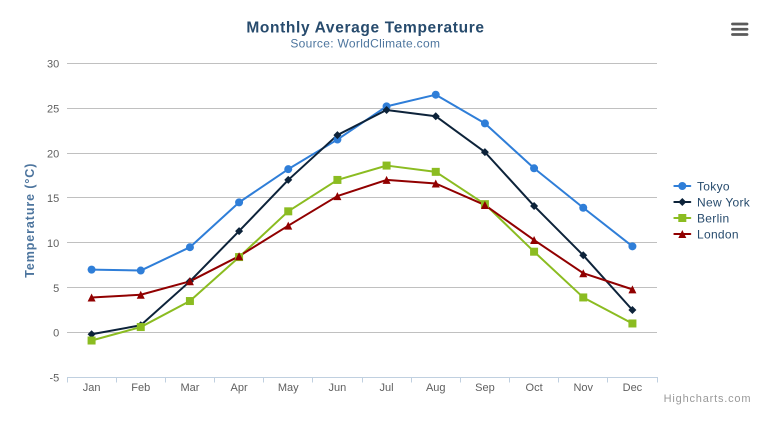 Image resolution: width=769 pixels, height=421 pixels. What do you see at coordinates (365, 43) in the screenshot?
I see `svg-text: Source: WorldClimate.com` at bounding box center [365, 43].